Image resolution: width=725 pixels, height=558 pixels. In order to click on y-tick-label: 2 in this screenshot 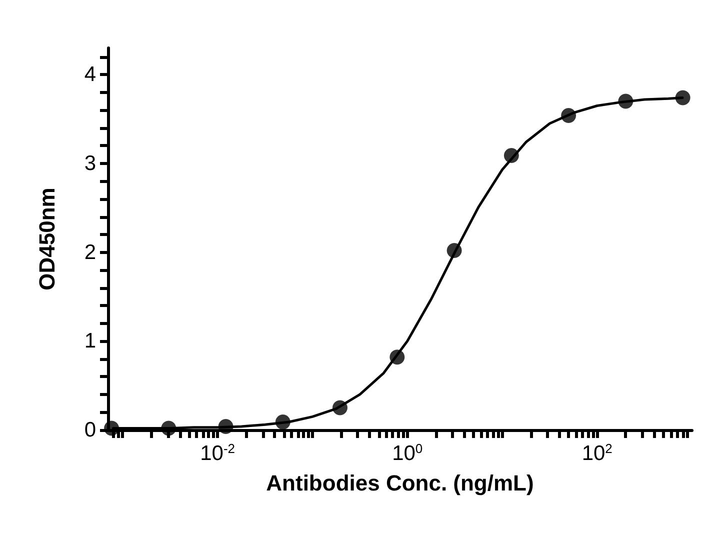, I will do `click(90, 252)`.